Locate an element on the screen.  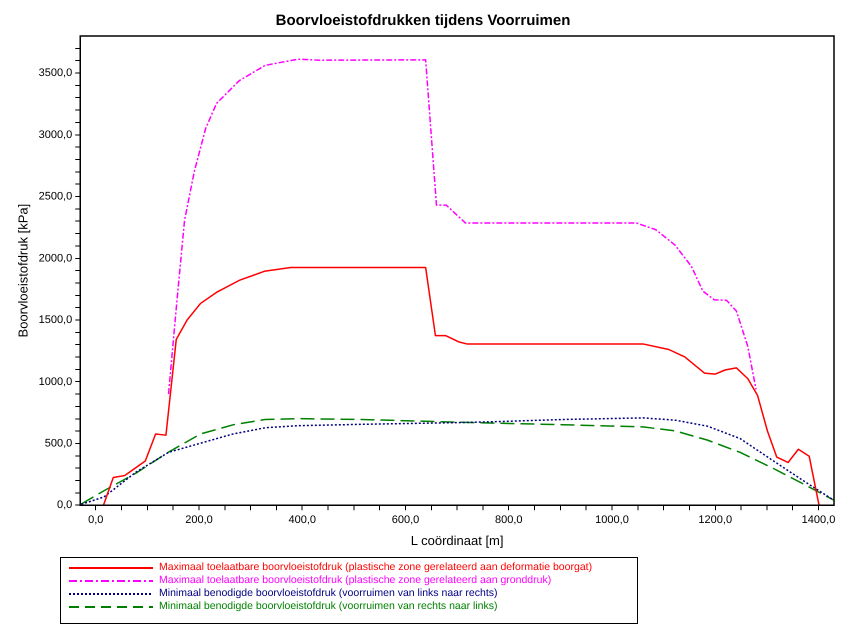
x-tick-label: 1200,0 is located at coordinates (715, 520).